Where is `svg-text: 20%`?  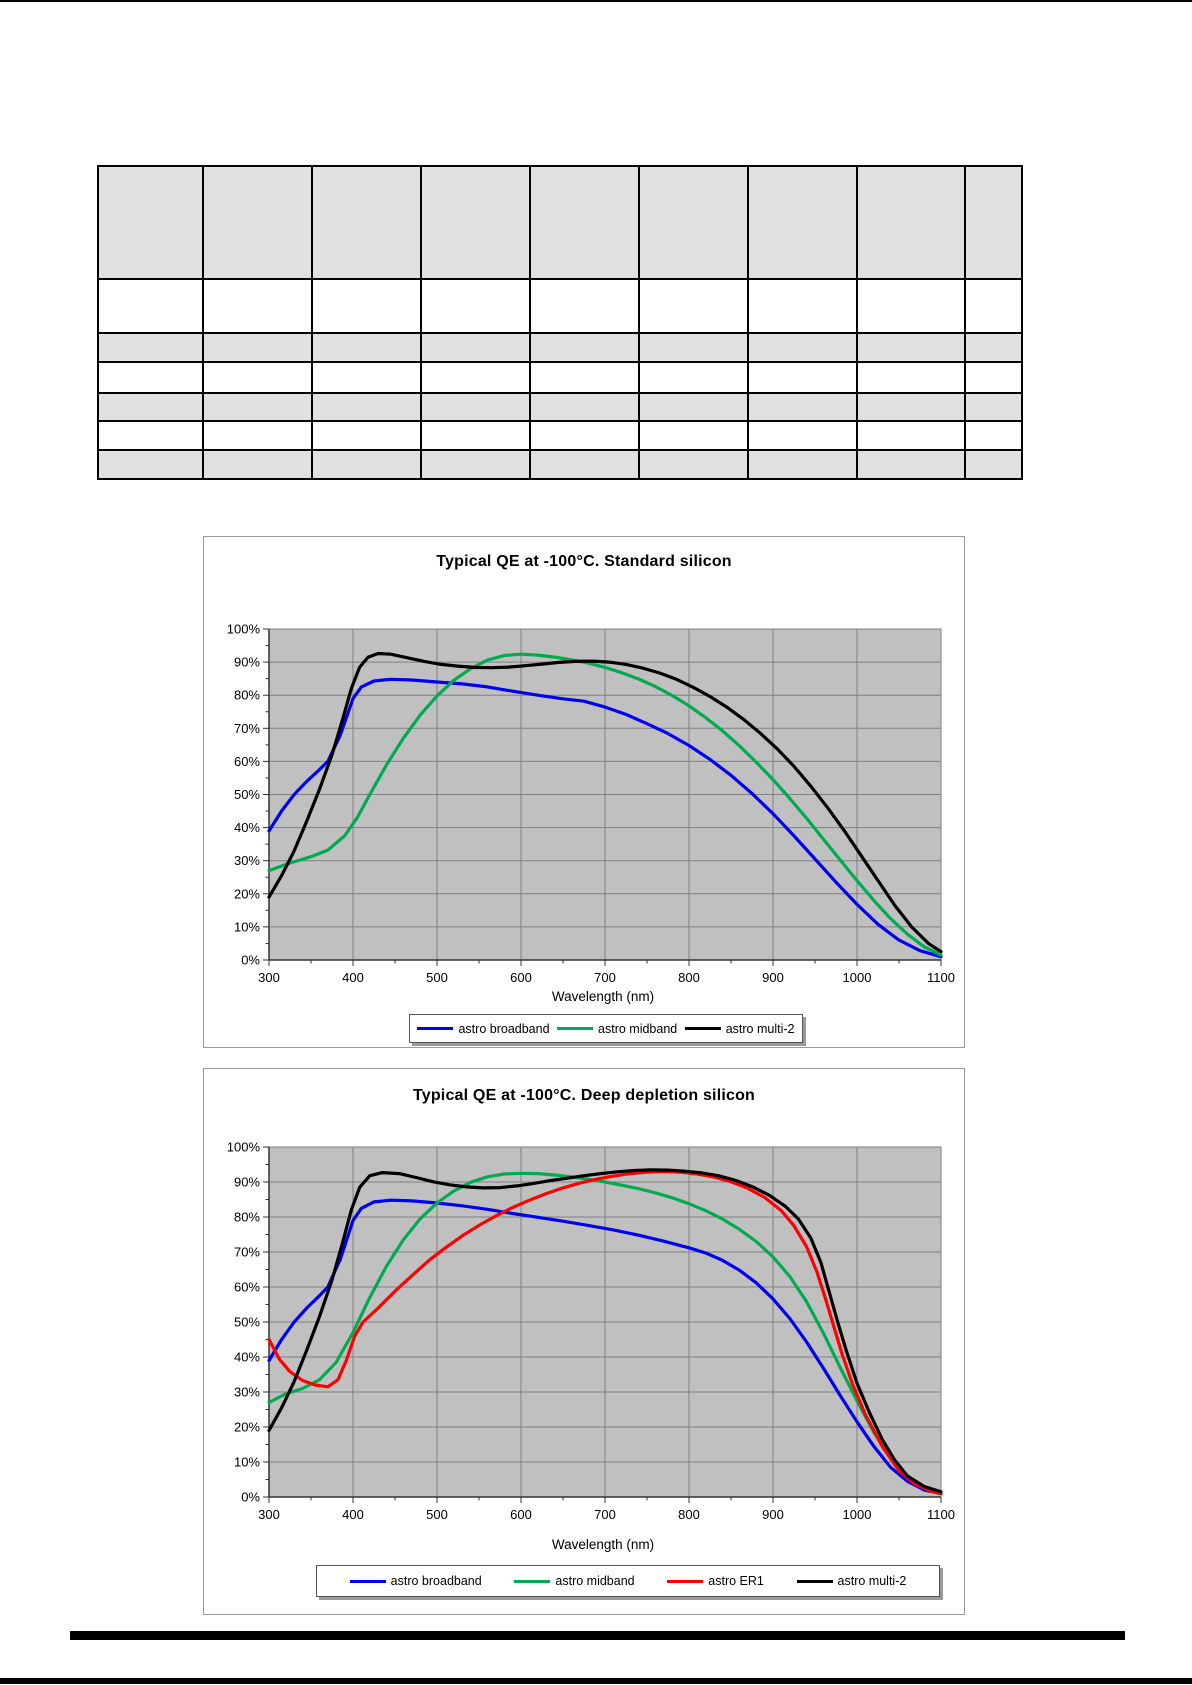 svg-text: 20% is located at coordinates (247, 1427).